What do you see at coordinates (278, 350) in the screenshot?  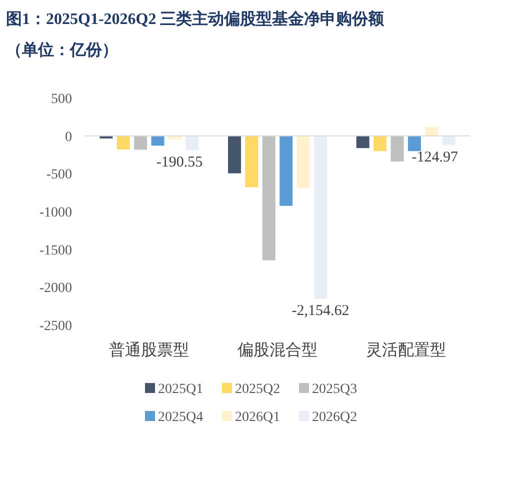 I see `x-tick-label: 偏股混合型` at bounding box center [278, 350].